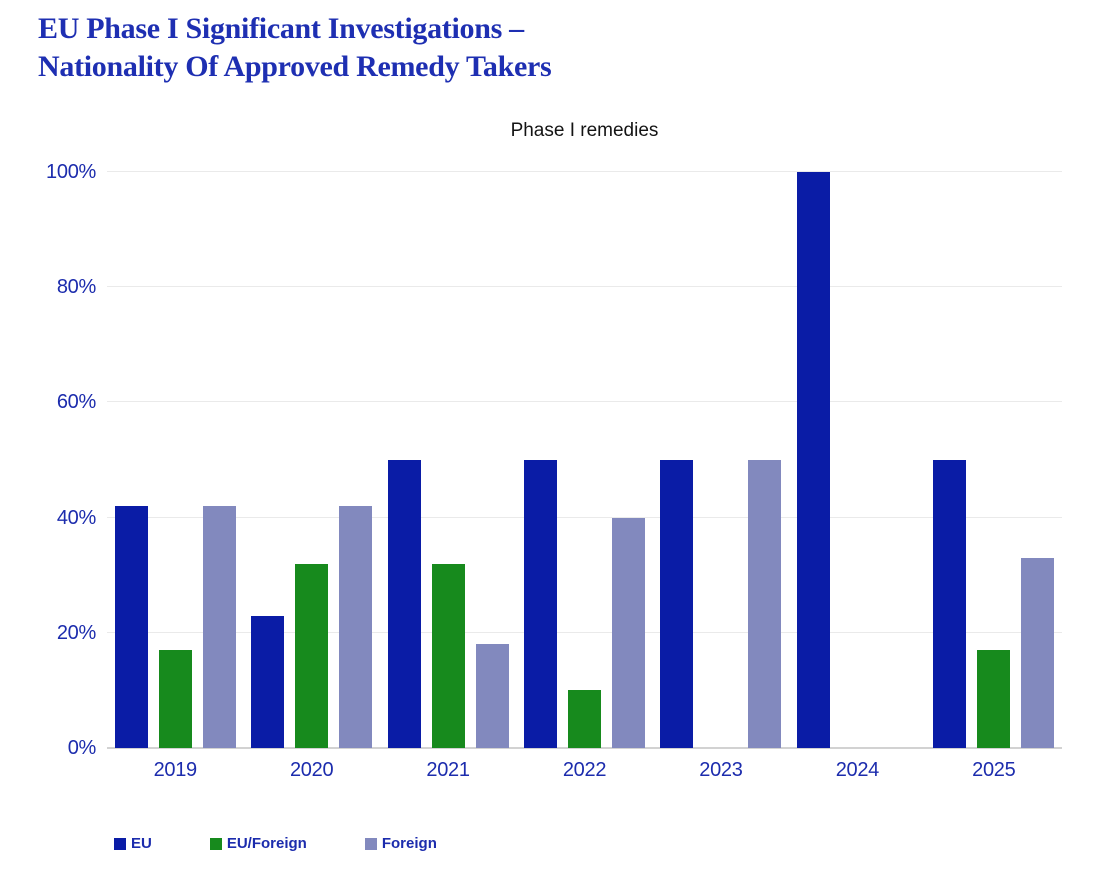 Image resolution: width=1116 pixels, height=876 pixels. What do you see at coordinates (268, 681) in the screenshot?
I see `bar-eu-2020` at bounding box center [268, 681].